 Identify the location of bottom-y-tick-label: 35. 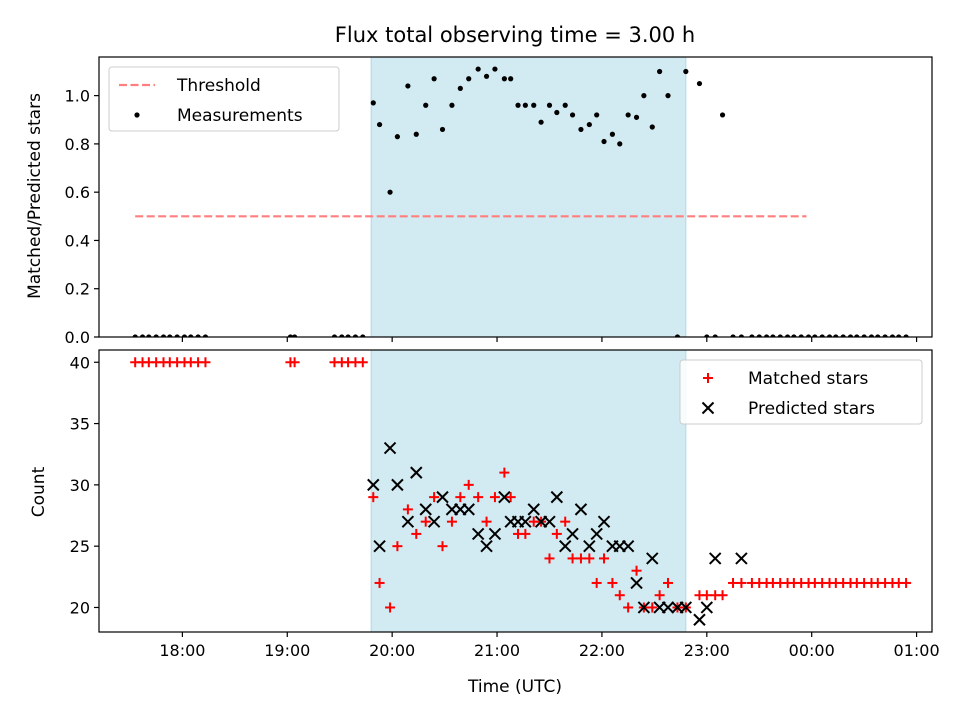
(80, 424).